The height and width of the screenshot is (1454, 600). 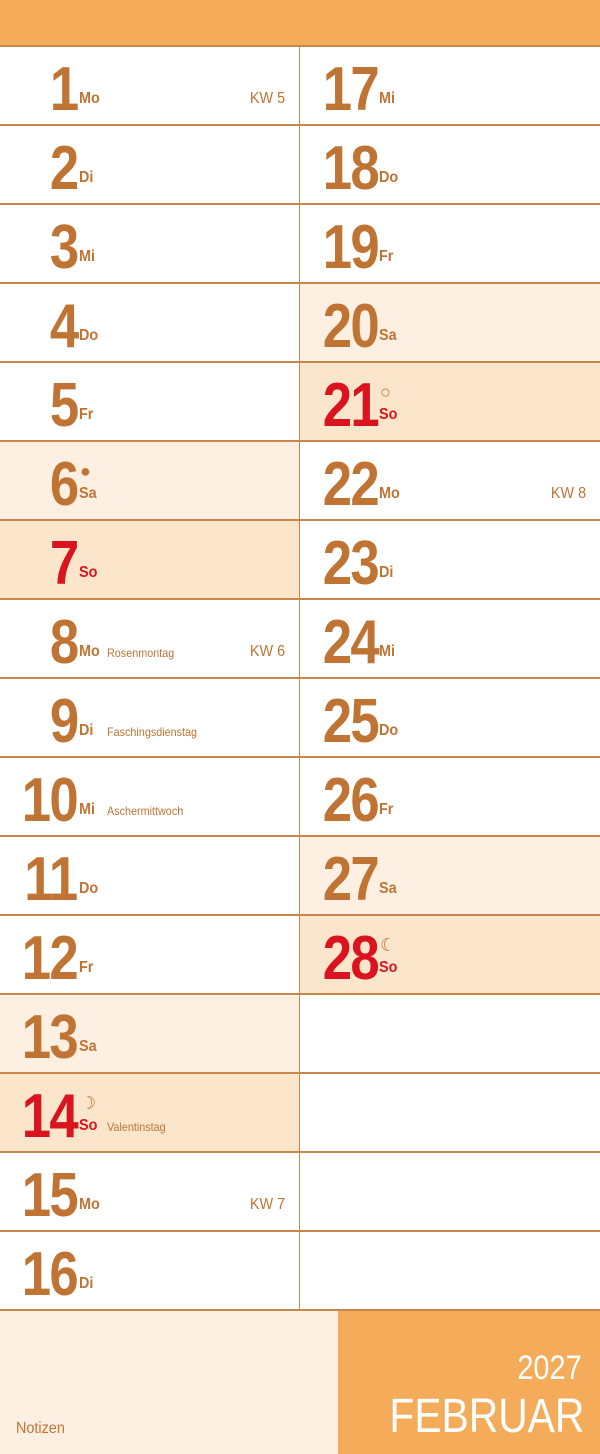 What do you see at coordinates (267, 651) in the screenshot?
I see `calendar-week-label: KW 6` at bounding box center [267, 651].